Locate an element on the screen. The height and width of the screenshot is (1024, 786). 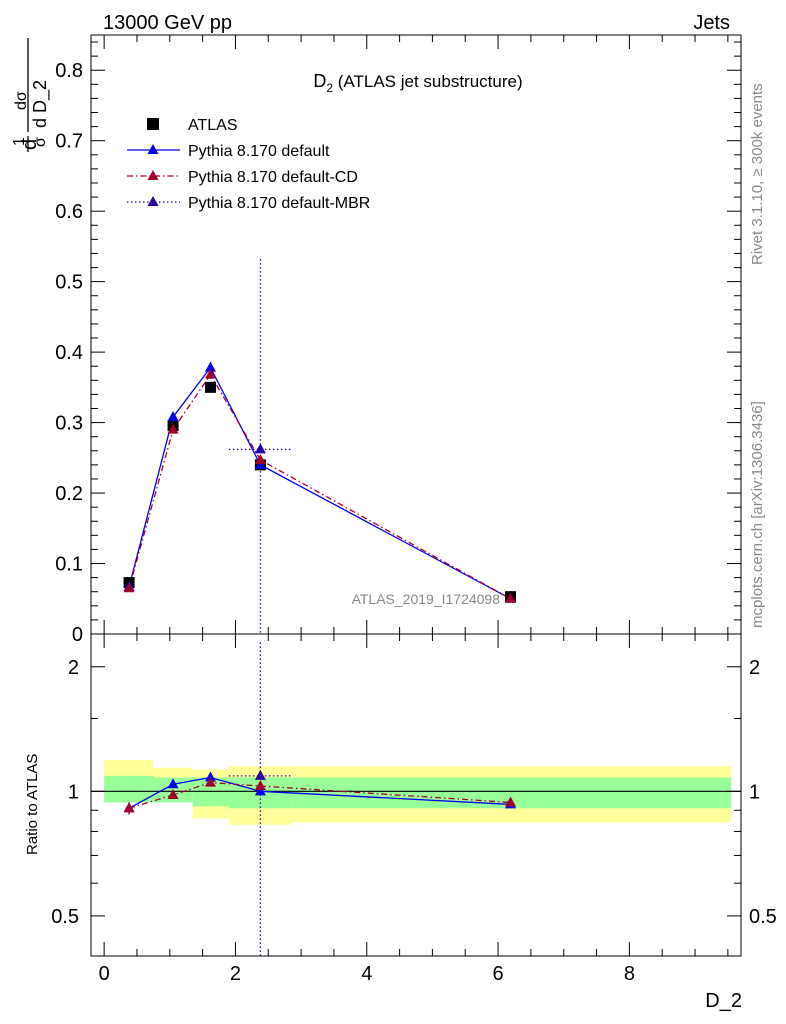
plot-title: D2 (ATLAS jet substructure) is located at coordinates (417, 83).